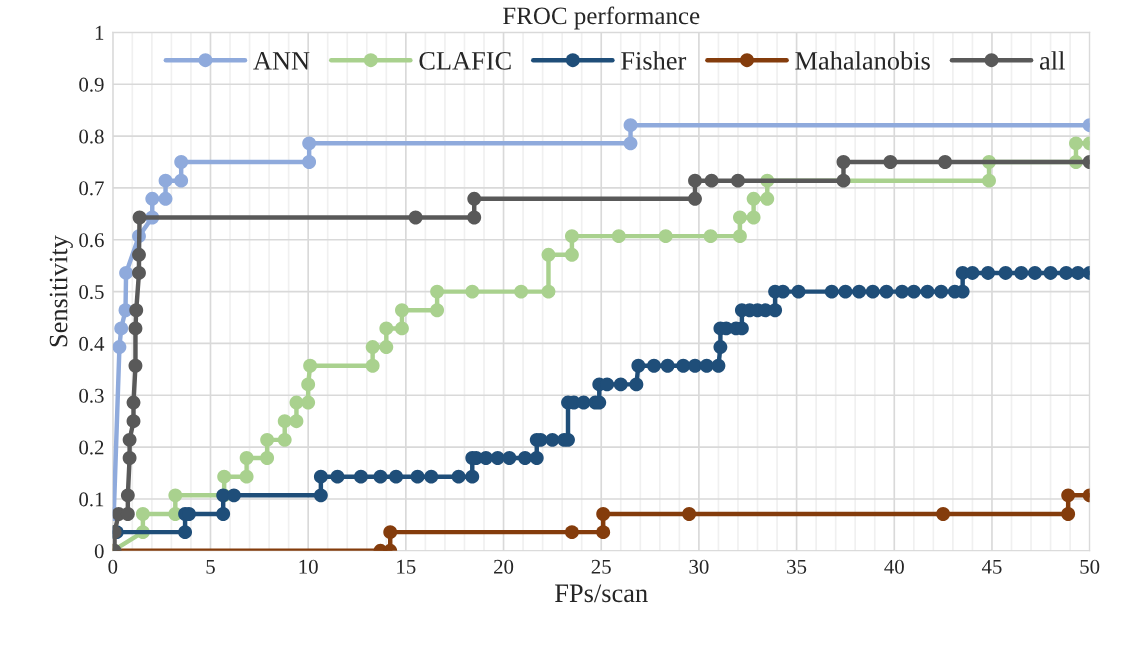  Describe the element at coordinates (99, 551) in the screenshot. I see `y-tick-label: 0` at that location.